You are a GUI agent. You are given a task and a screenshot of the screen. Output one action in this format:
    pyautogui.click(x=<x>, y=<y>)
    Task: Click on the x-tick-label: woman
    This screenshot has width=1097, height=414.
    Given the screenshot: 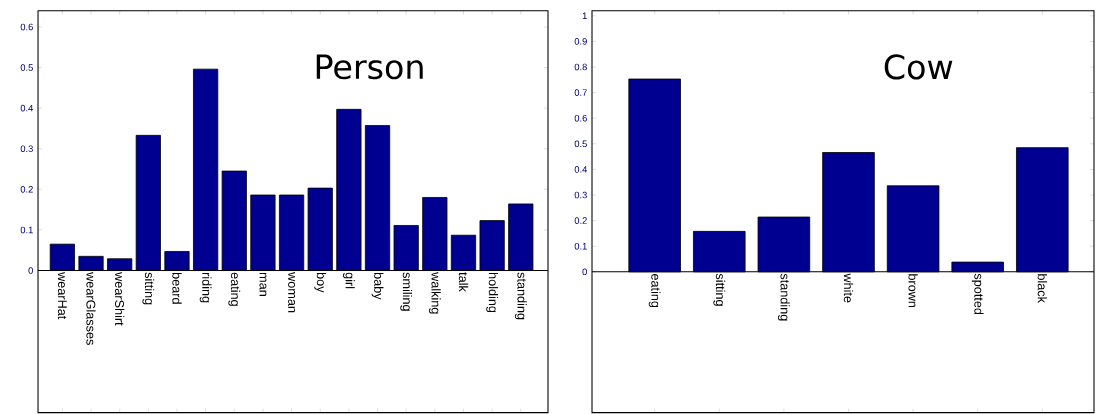 What is the action you would take?
    pyautogui.click(x=292, y=292)
    